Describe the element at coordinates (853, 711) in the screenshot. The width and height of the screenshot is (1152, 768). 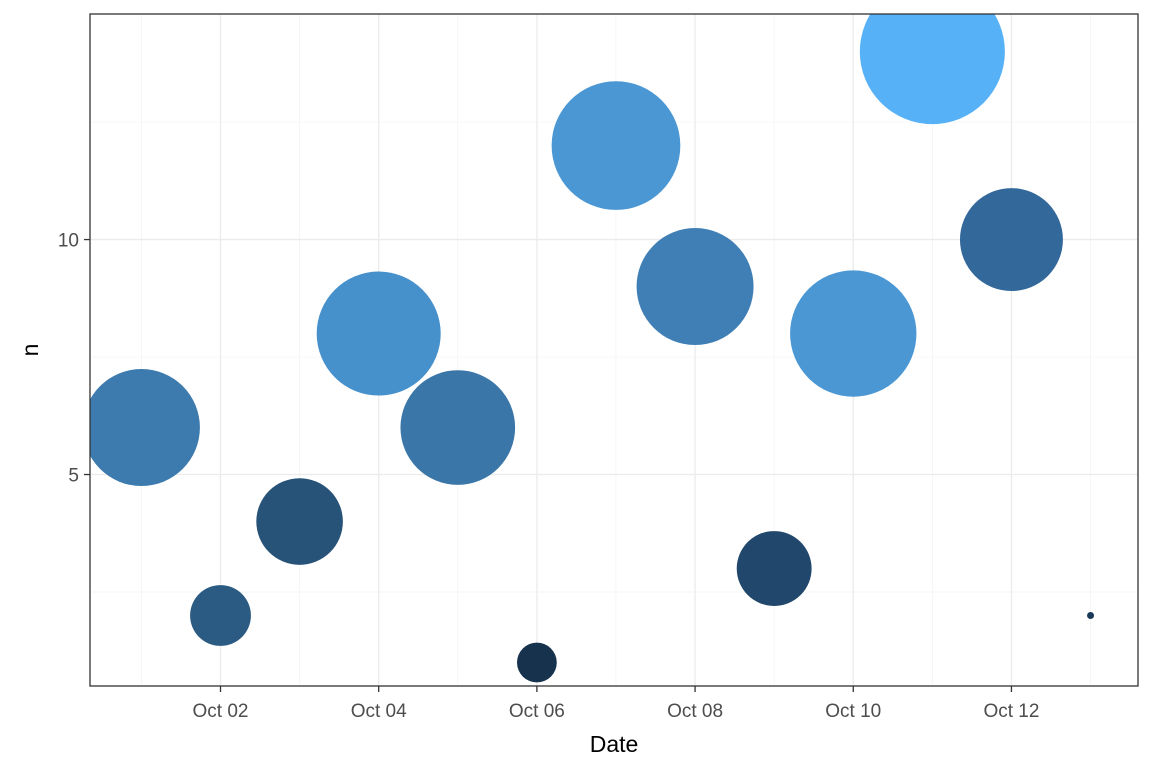
I see `x-tick-label: Oct 10` at that location.